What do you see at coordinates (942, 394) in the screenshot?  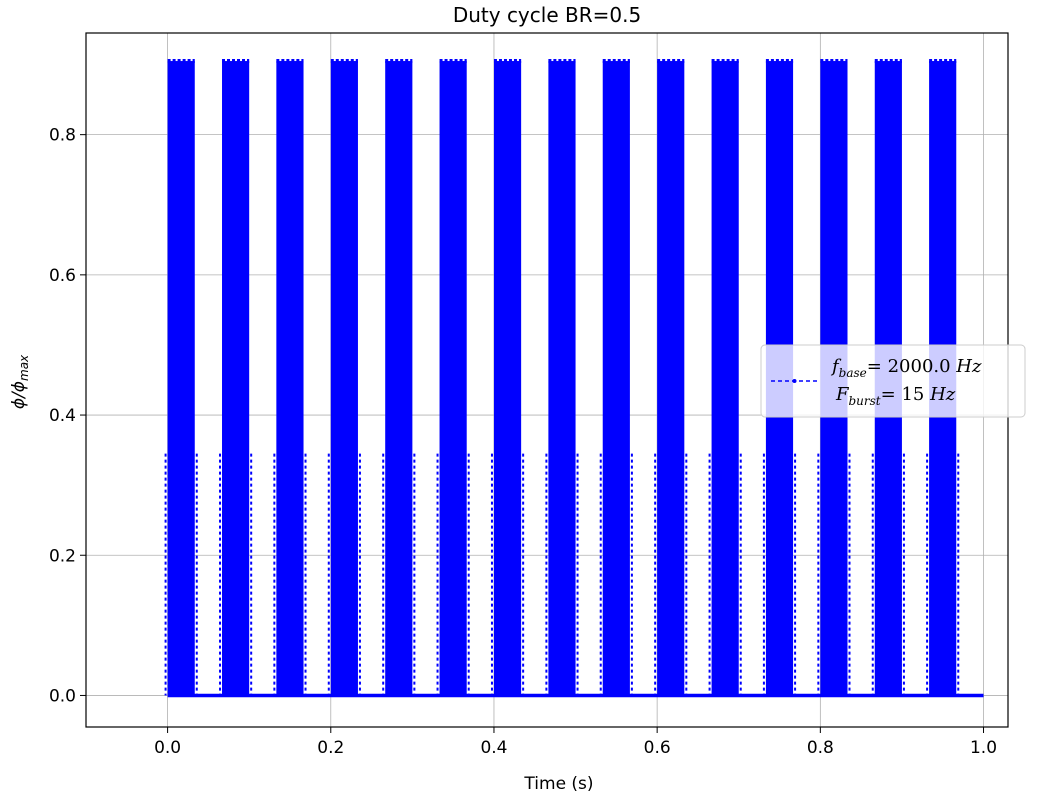 I see `legend-f-burst-unit: Hz` at bounding box center [942, 394].